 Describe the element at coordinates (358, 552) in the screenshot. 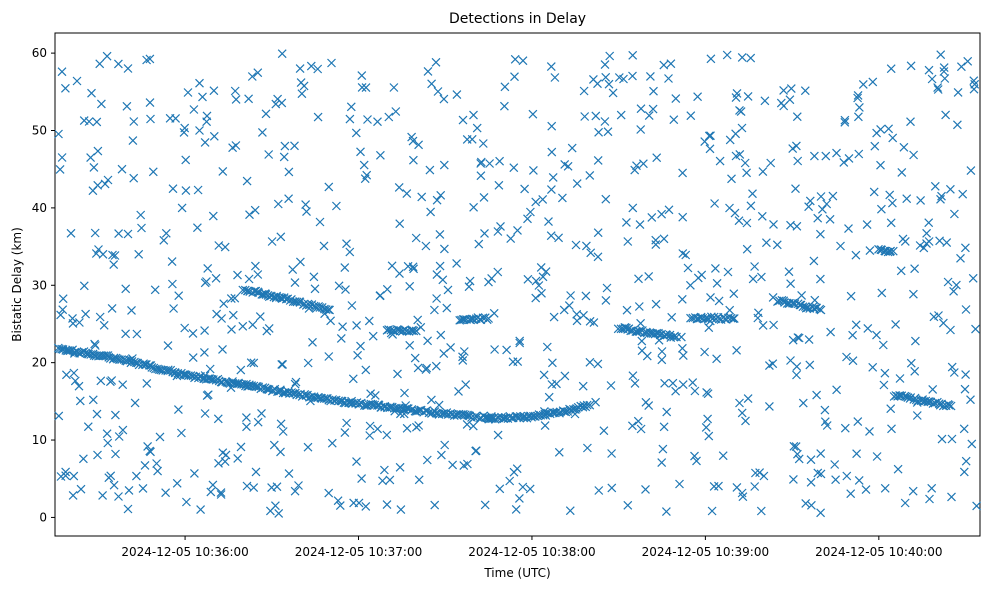

I see `x-tick-label: 2024-12-05 10:37:00` at that location.